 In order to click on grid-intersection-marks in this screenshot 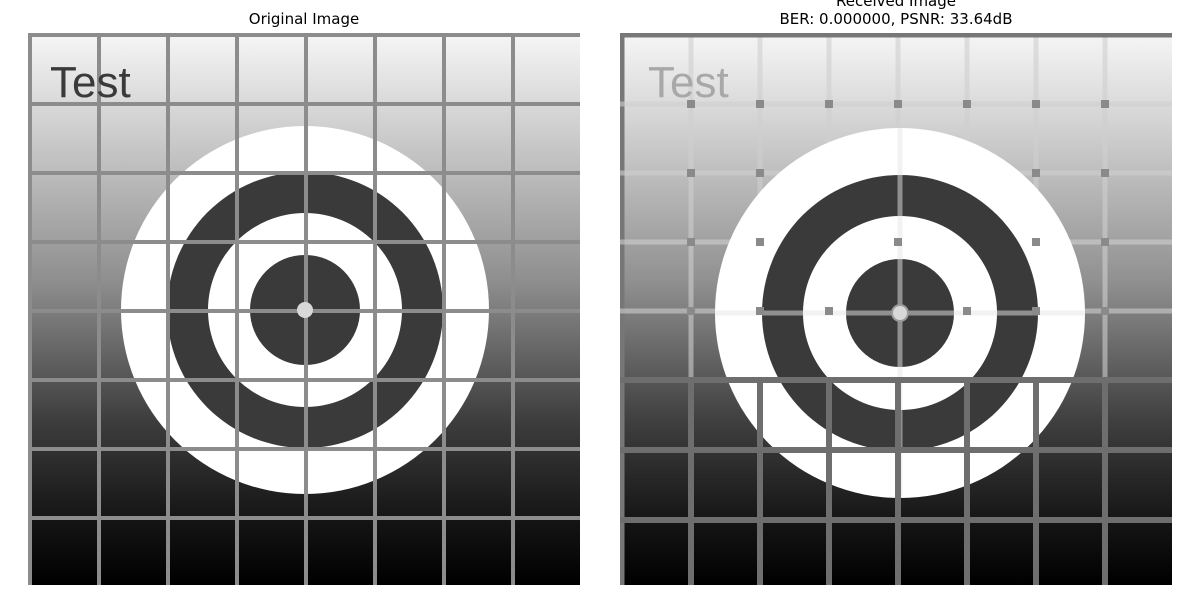, I will do `click(898, 207)`.